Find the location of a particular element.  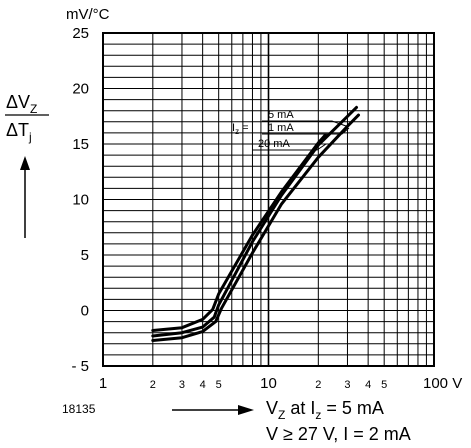

x-label-line2: V ≥ 27 V, I = 2 mA is located at coordinates (338, 434).